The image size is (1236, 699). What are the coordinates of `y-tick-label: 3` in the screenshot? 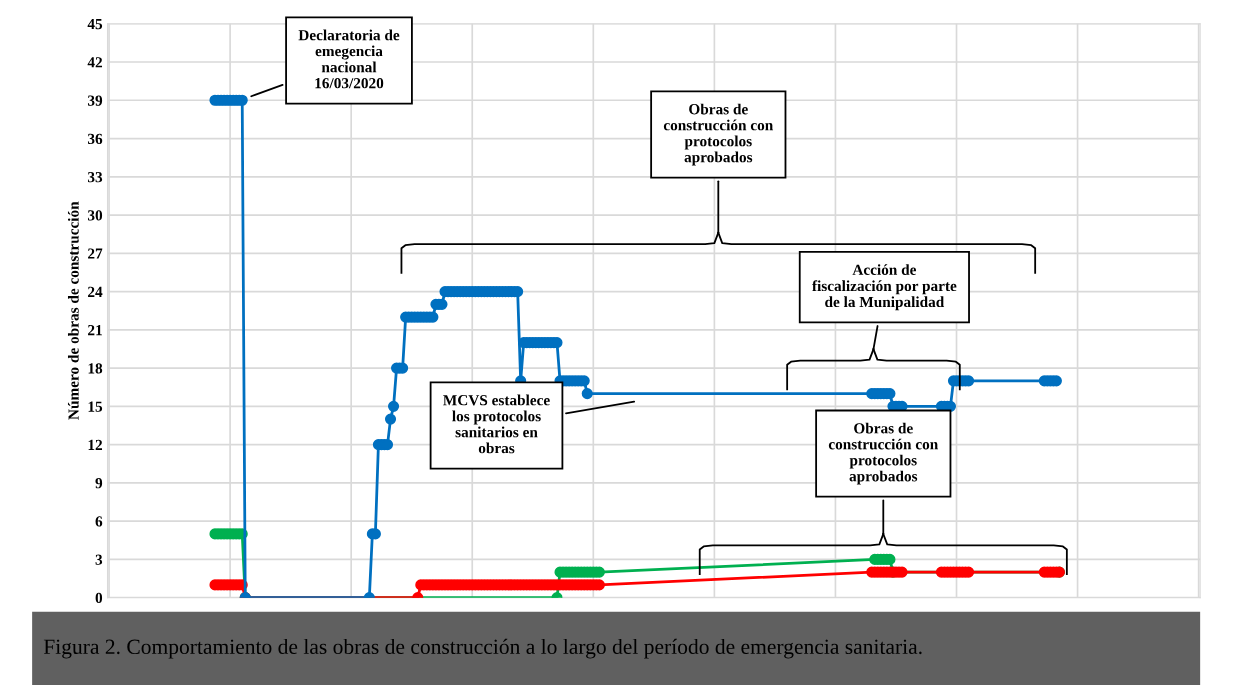 It's located at (99, 559).